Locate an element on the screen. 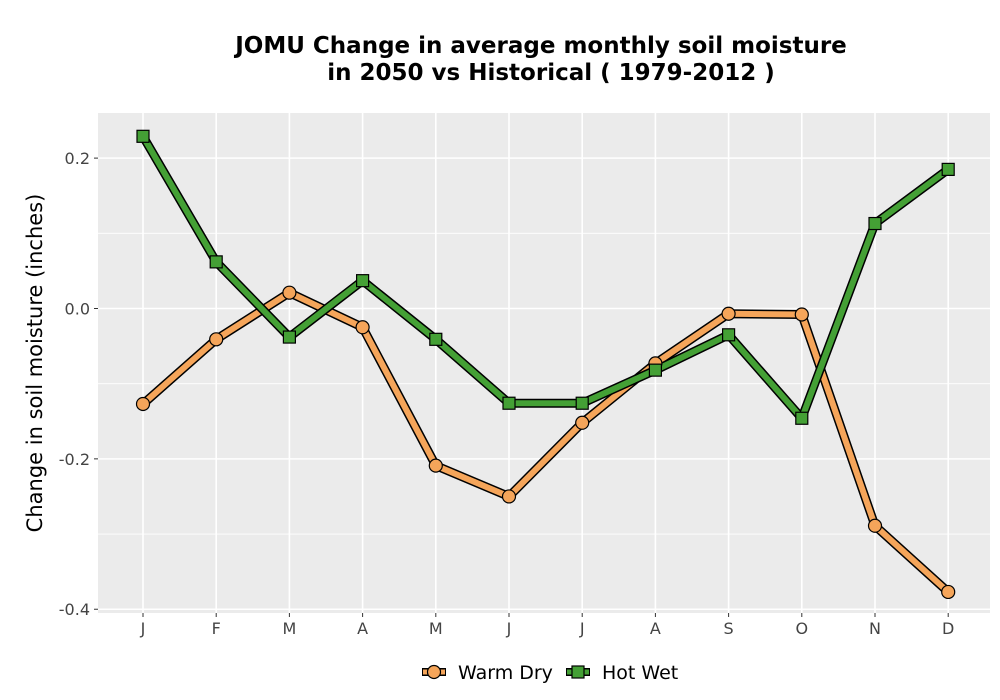 Image resolution: width=1000 pixels, height=700 pixels. y-axis-title: Change in soil moisture (inches) is located at coordinates (35, 363).